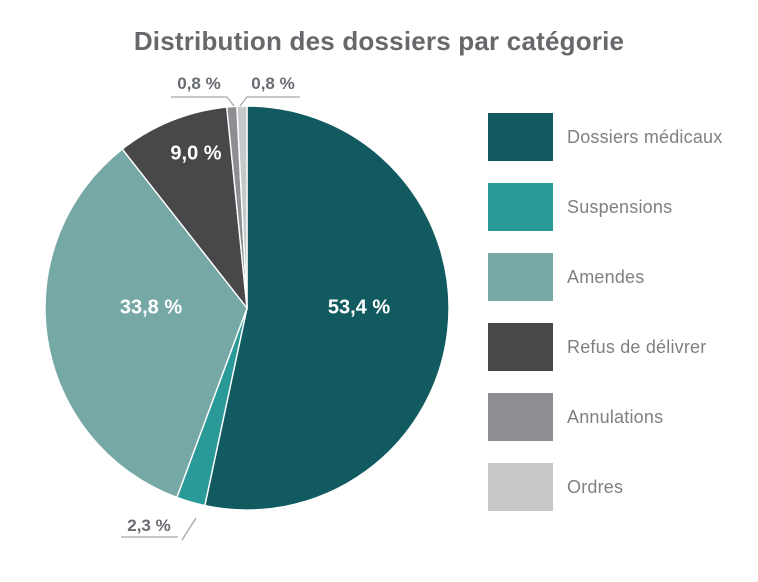 Image resolution: width=758 pixels, height=582 pixels. What do you see at coordinates (615, 416) in the screenshot?
I see `legend-label-annulations: Annulations` at bounding box center [615, 416].